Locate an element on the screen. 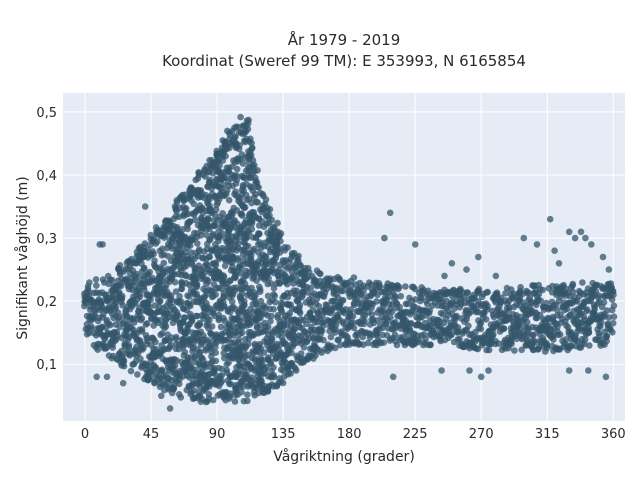 This screenshot has height=480, width=640. x-tick-label: 0 is located at coordinates (85, 434).